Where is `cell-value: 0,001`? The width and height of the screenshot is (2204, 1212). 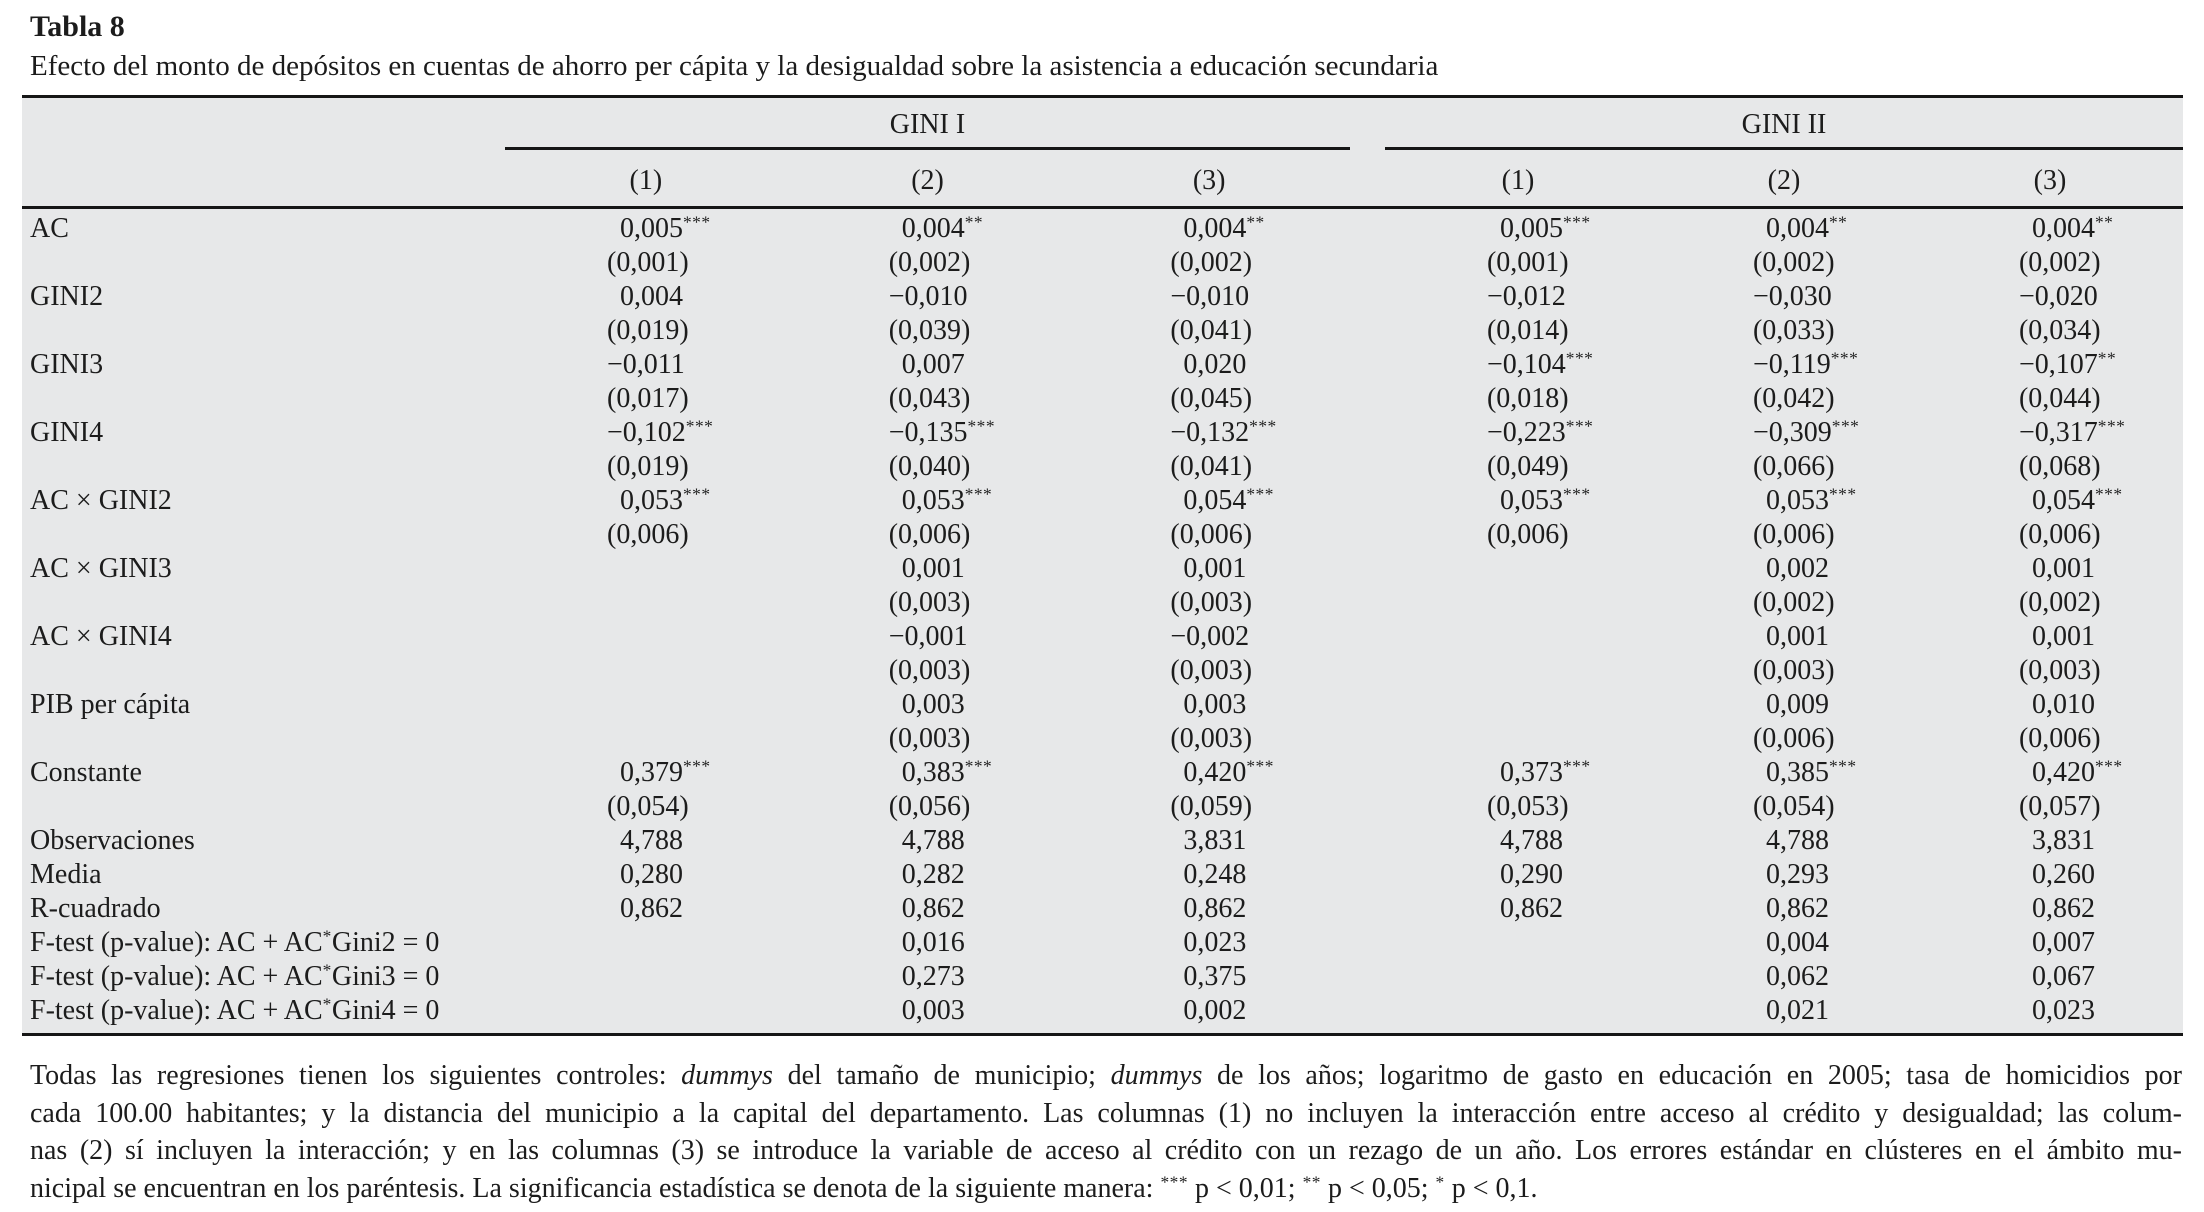 cell-value: 0,001 is located at coordinates (2063, 636).